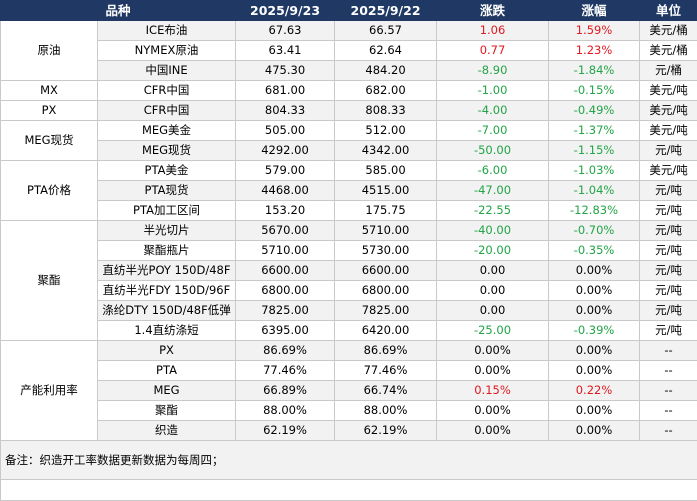 This screenshot has width=697, height=501. What do you see at coordinates (493, 151) in the screenshot?
I see `change-cell: -50.00` at bounding box center [493, 151].